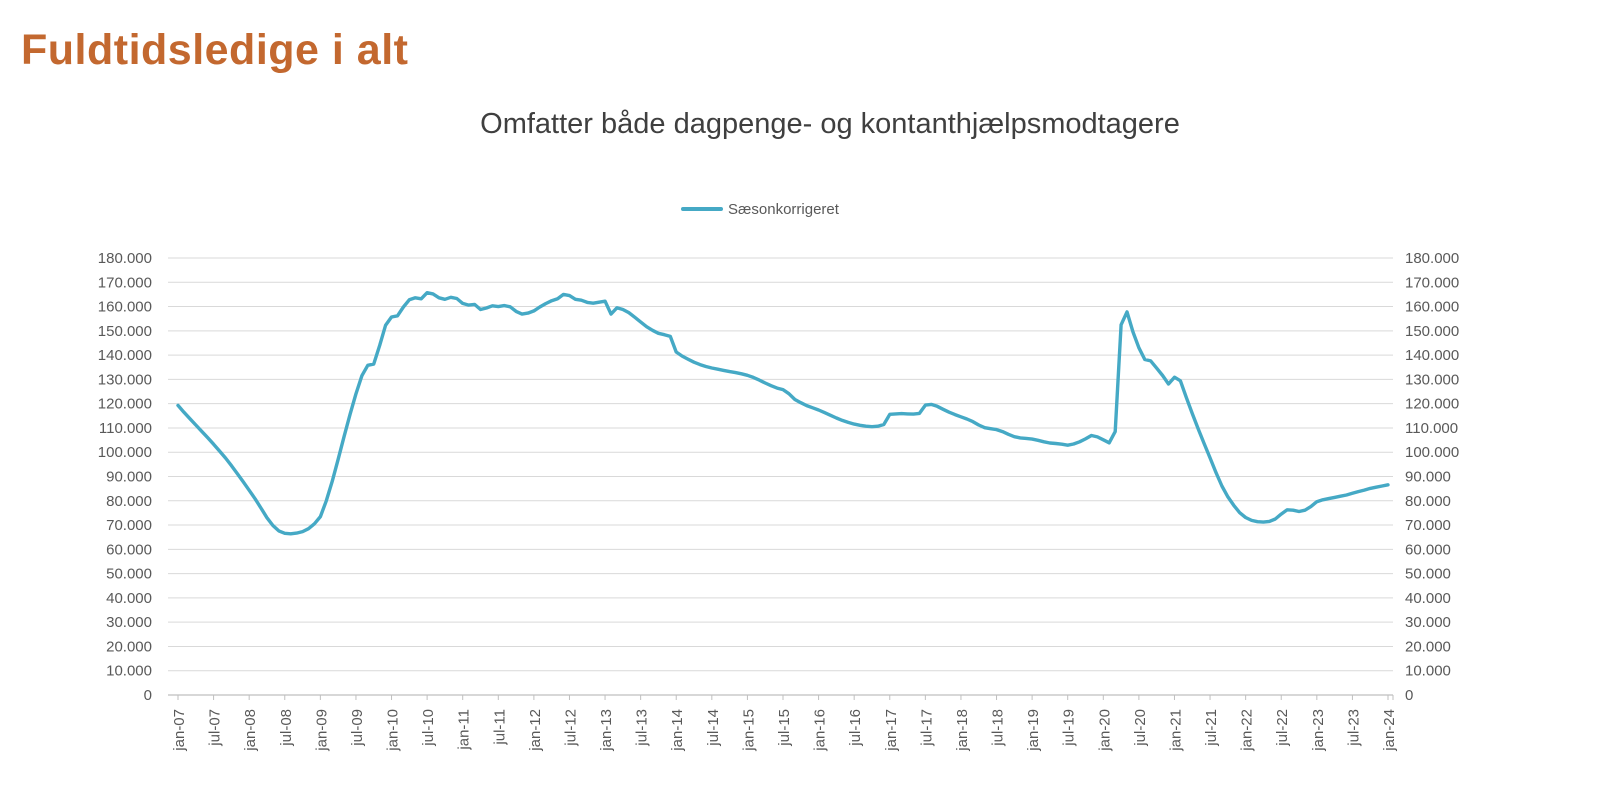 The image size is (1600, 800). Describe the element at coordinates (428, 728) in the screenshot. I see `svg-text: jul-10` at that location.